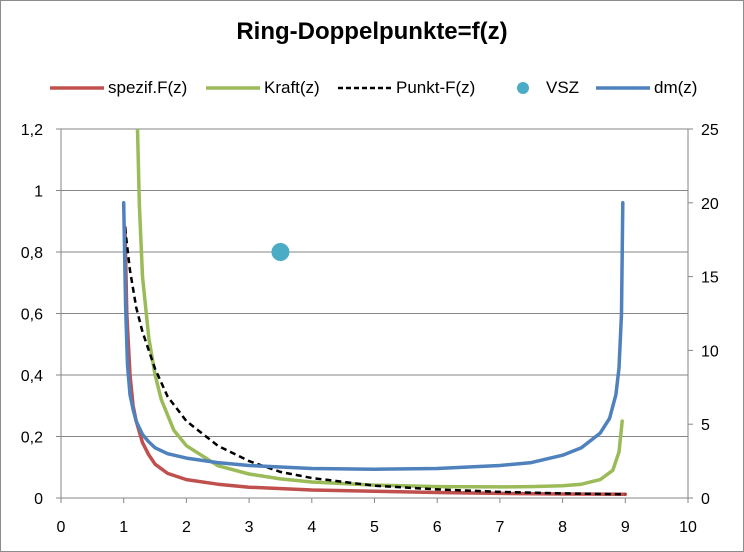 The image size is (744, 552). Describe the element at coordinates (710, 130) in the screenshot. I see `y-right-tick-label: 25` at that location.